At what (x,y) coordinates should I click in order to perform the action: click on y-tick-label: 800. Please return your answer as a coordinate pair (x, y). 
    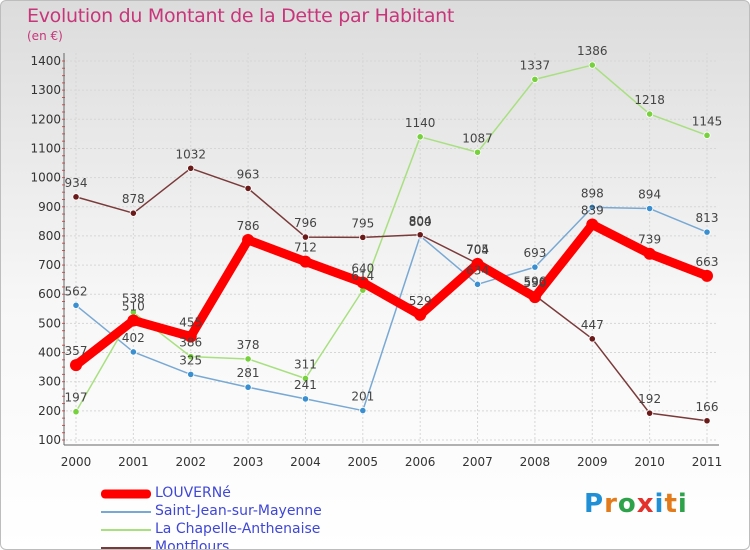
    Looking at the image, I should click on (49, 236).